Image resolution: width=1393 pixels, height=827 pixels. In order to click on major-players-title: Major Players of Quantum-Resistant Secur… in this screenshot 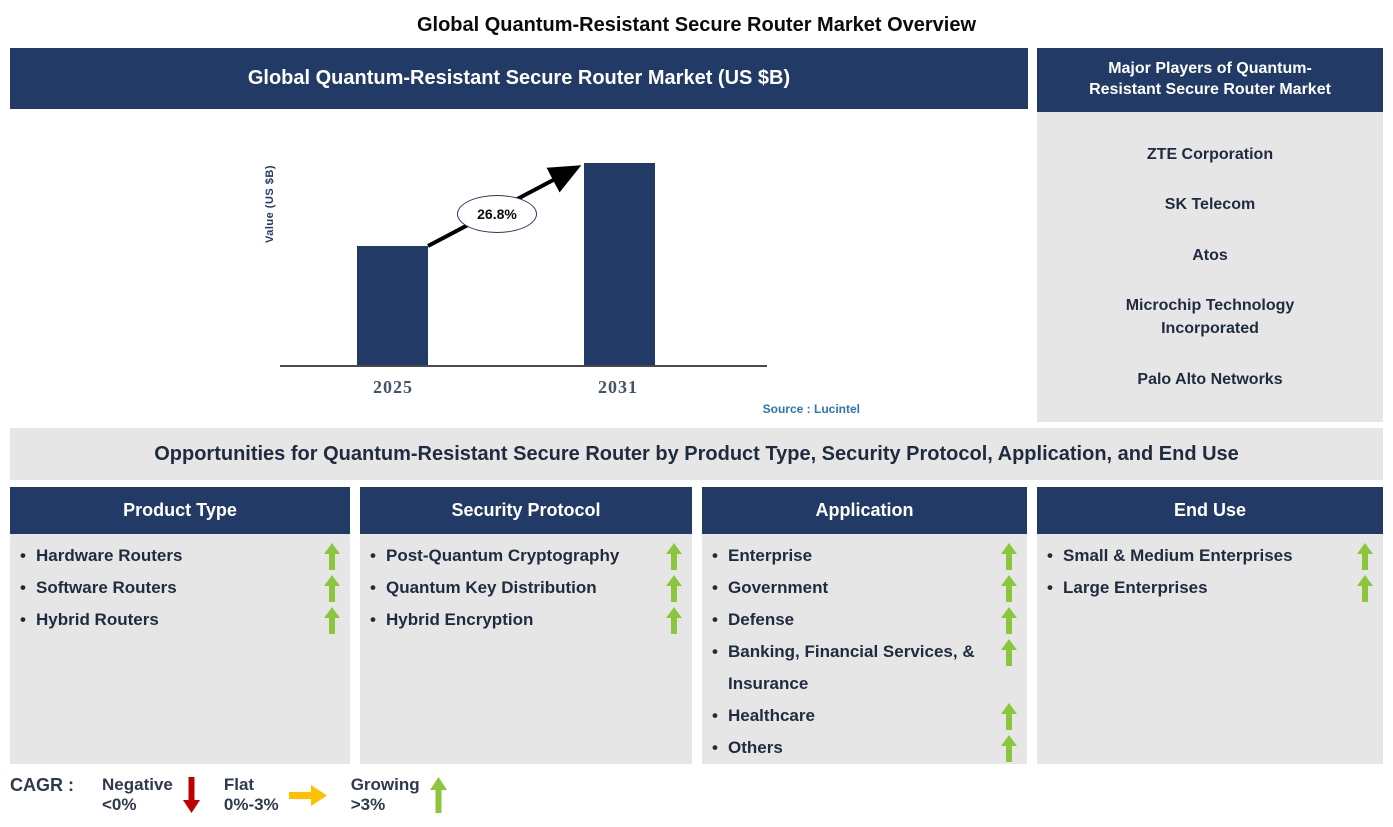, I will do `click(1210, 80)`.